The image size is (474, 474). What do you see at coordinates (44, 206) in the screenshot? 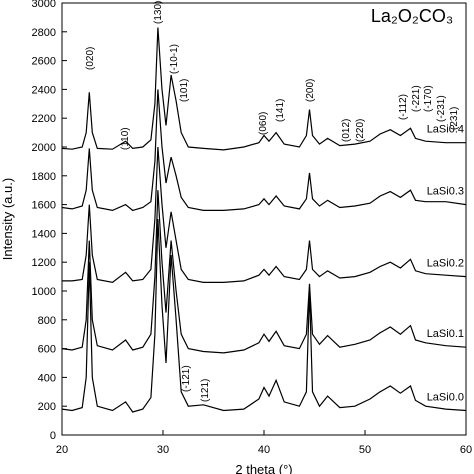
I see `y-tick-label: 1600` at bounding box center [44, 206].